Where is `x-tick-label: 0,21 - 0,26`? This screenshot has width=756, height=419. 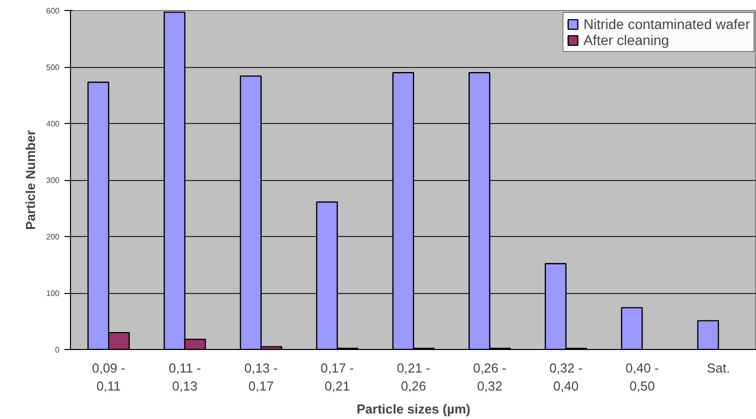
x-tick-label: 0,21 - 0,26 is located at coordinates (413, 377).